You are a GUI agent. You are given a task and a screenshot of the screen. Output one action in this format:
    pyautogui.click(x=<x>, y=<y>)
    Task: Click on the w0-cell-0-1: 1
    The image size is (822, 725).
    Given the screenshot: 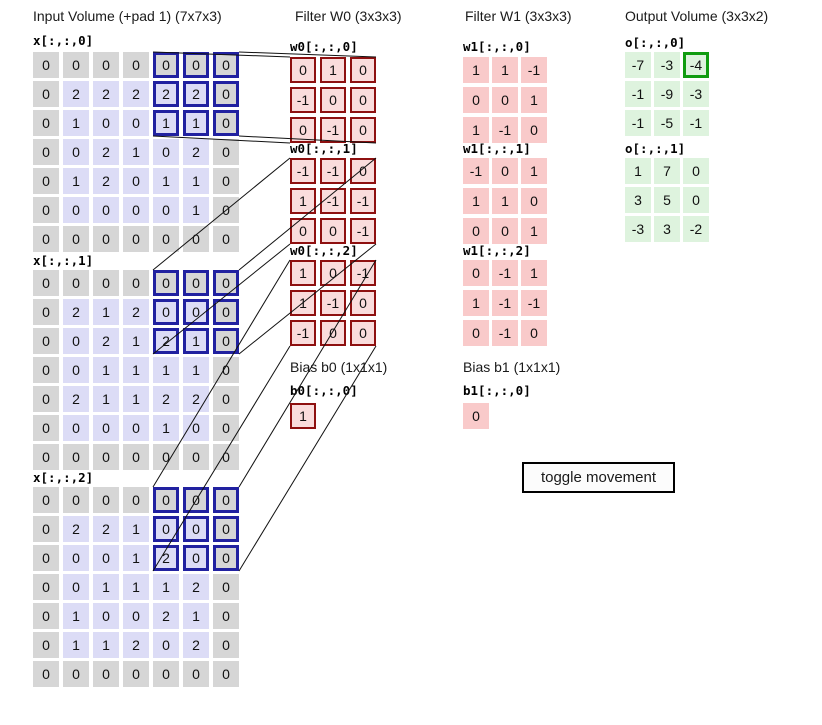 What is the action you would take?
    pyautogui.click(x=333, y=70)
    